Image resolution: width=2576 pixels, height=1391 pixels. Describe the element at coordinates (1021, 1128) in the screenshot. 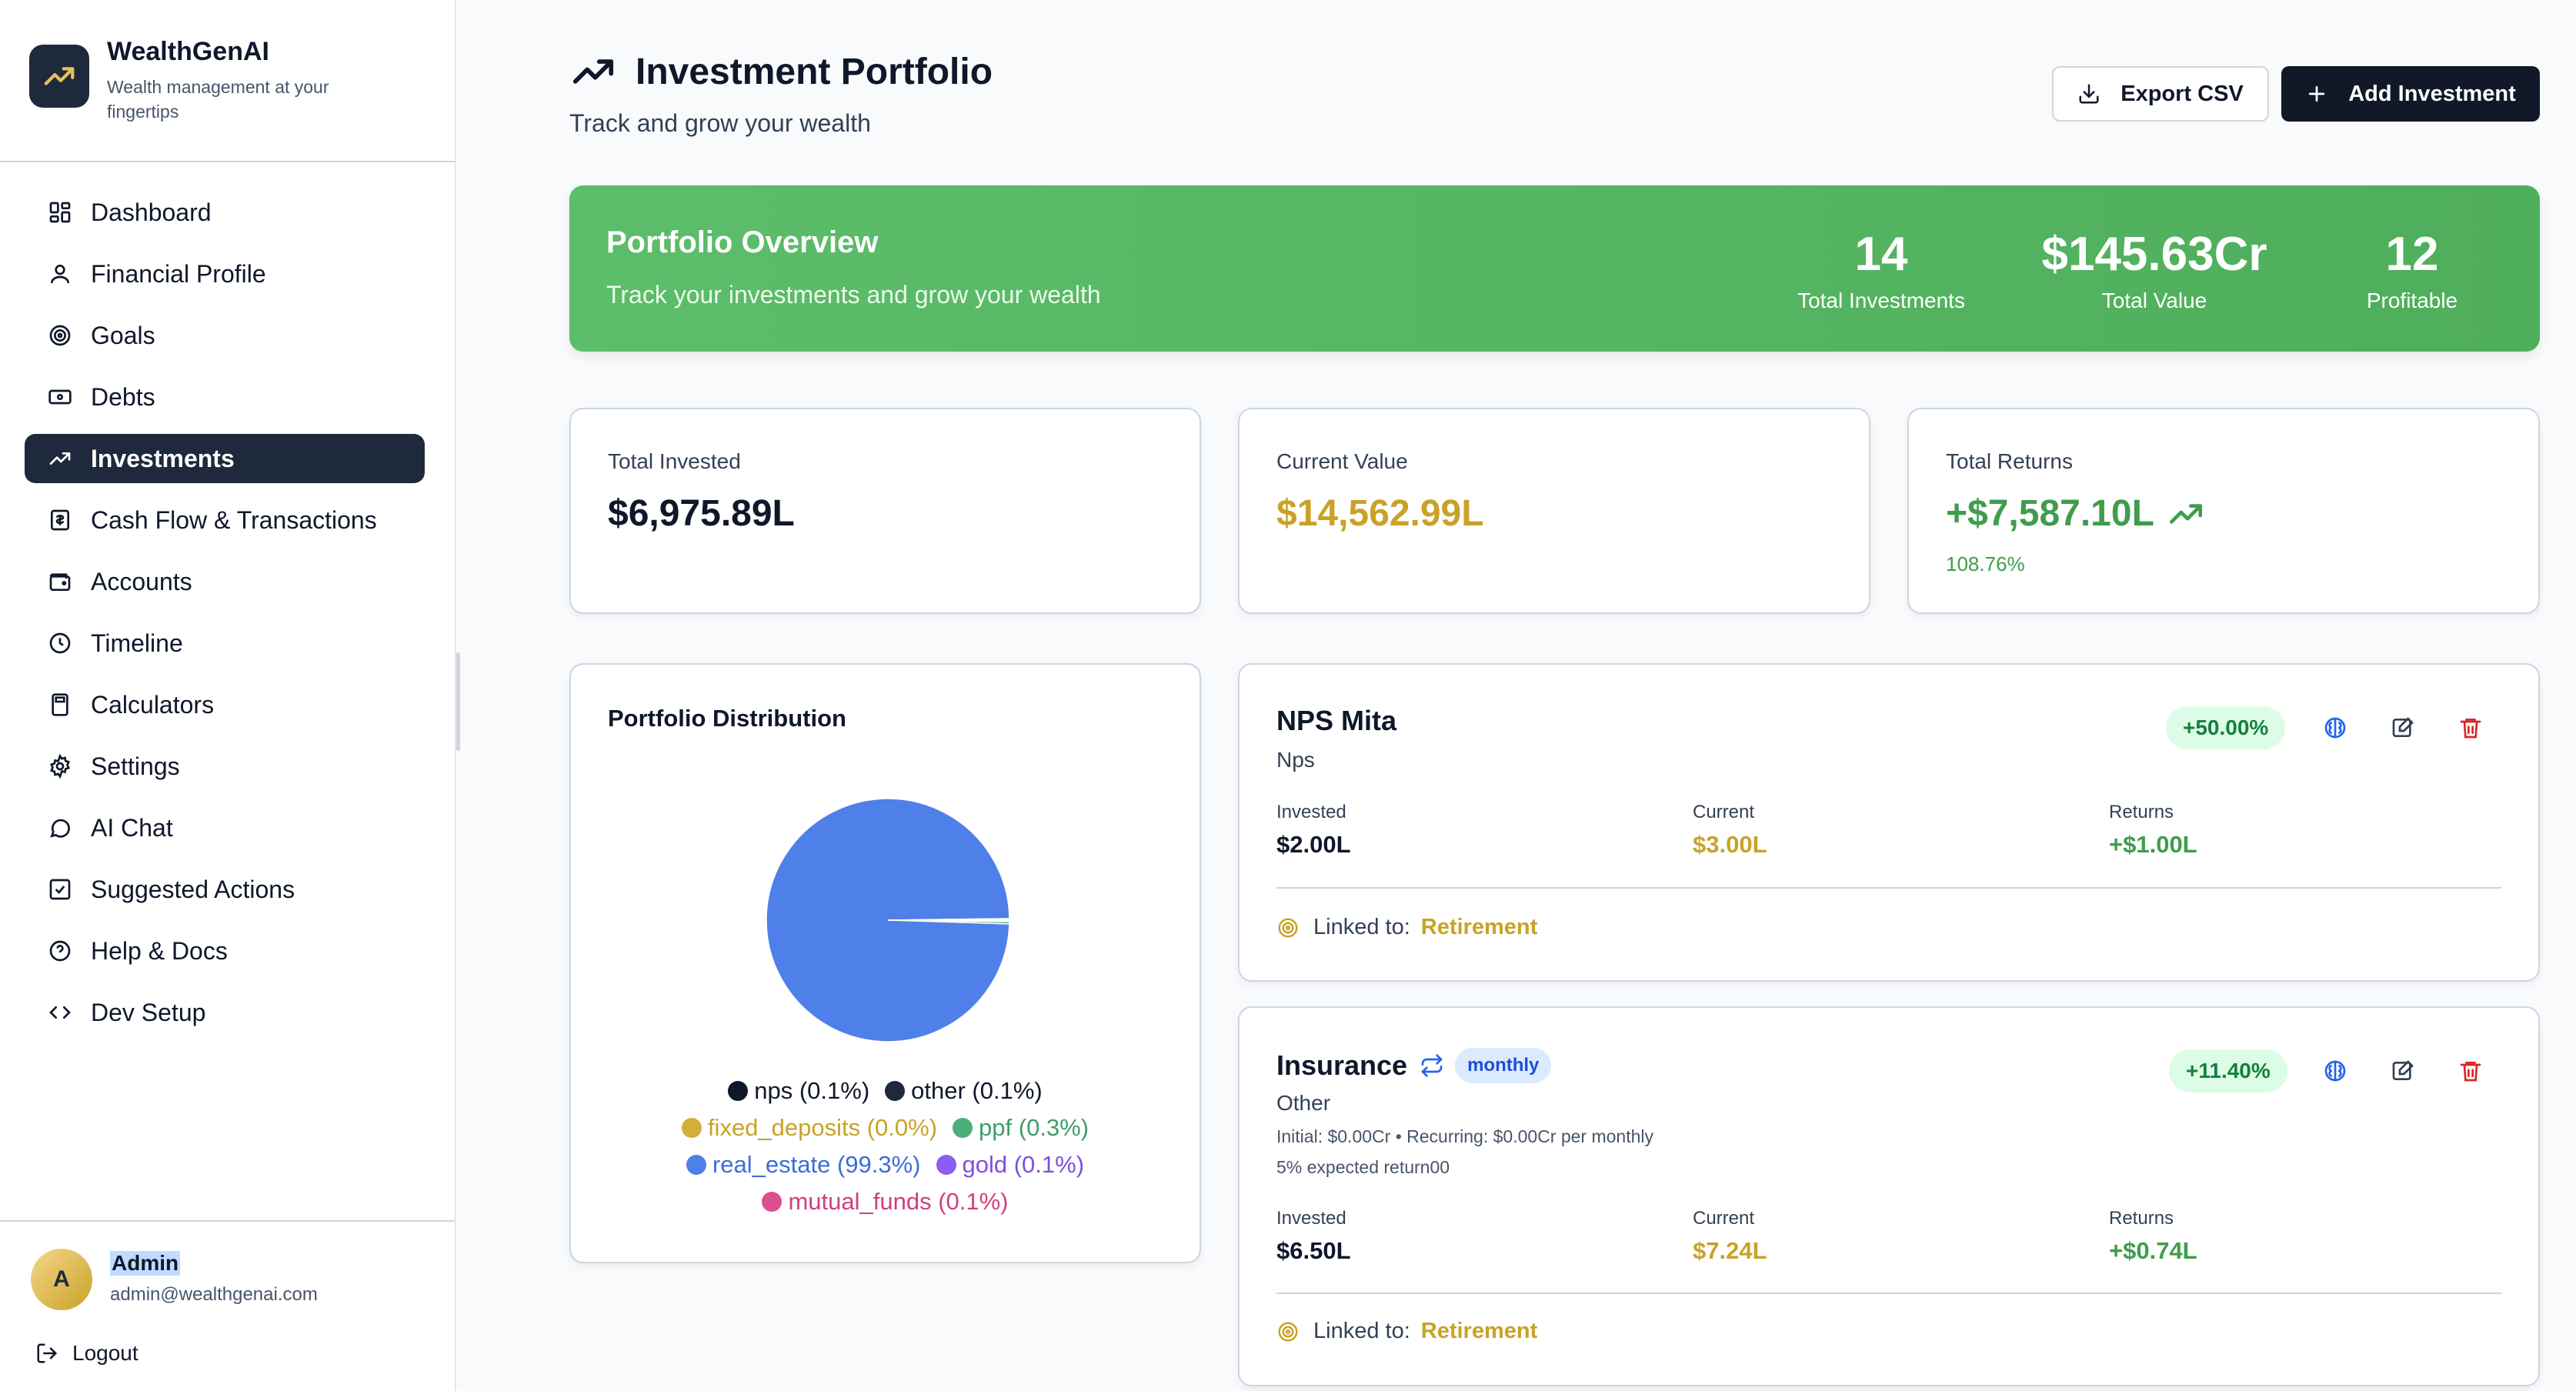

I see `legend-item-ppf: ppf (0.3%)` at that location.